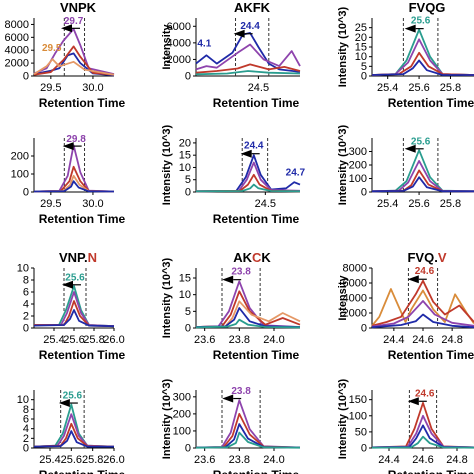  I want to click on x-tick-label: 23.8, so click(239, 460).